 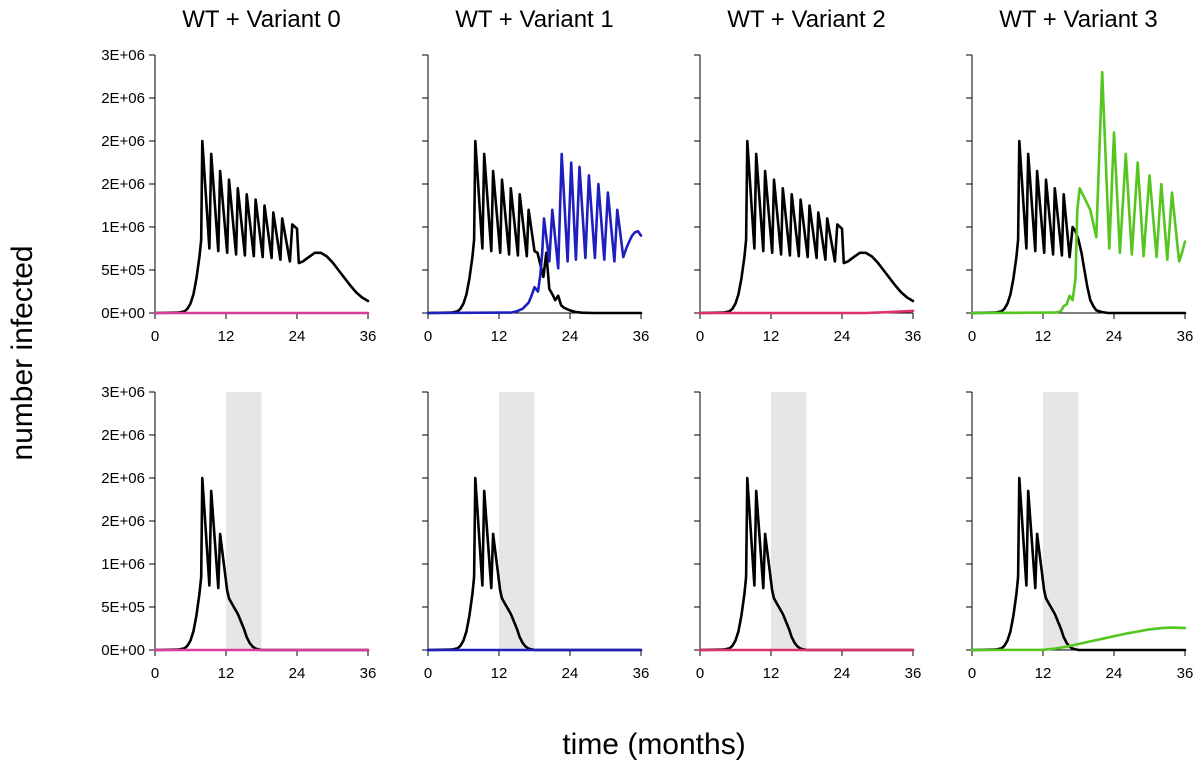 What do you see at coordinates (22, 352) in the screenshot?
I see `y-axis-title: number infected` at bounding box center [22, 352].